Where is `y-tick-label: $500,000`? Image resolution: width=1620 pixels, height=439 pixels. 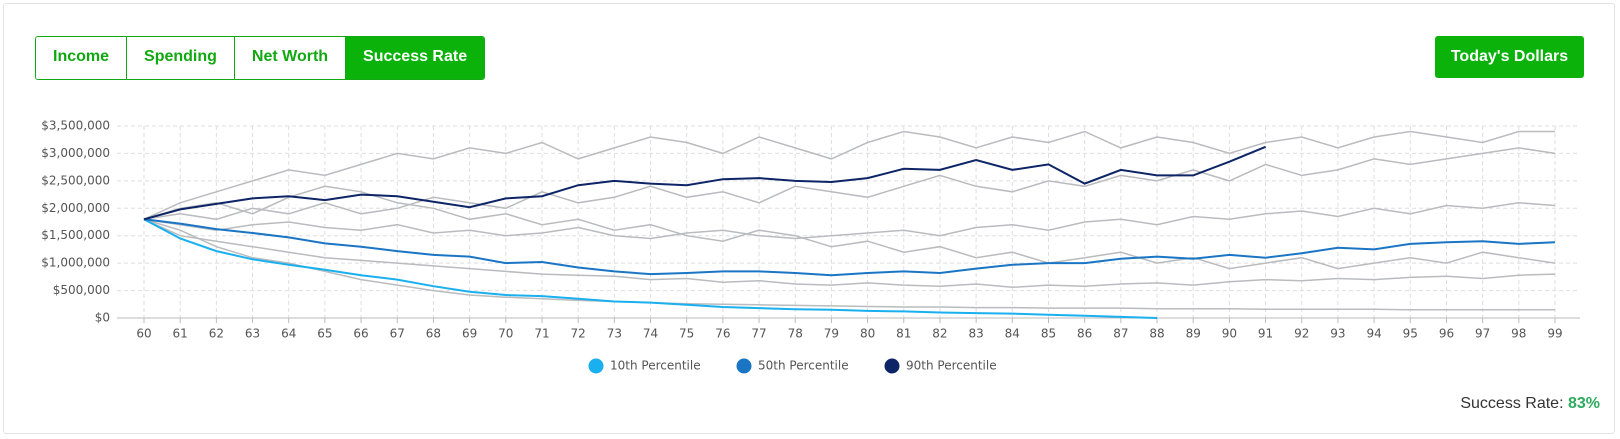
y-tick-label: $500,000 is located at coordinates (81, 290).